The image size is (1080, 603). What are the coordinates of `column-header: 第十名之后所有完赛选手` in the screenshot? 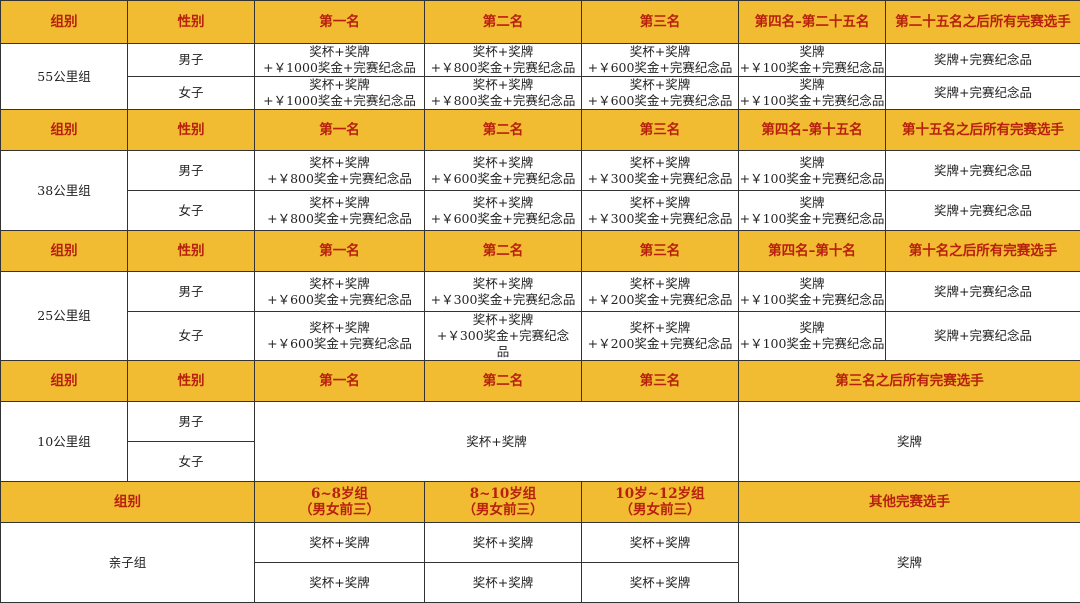 It's located at (983, 251).